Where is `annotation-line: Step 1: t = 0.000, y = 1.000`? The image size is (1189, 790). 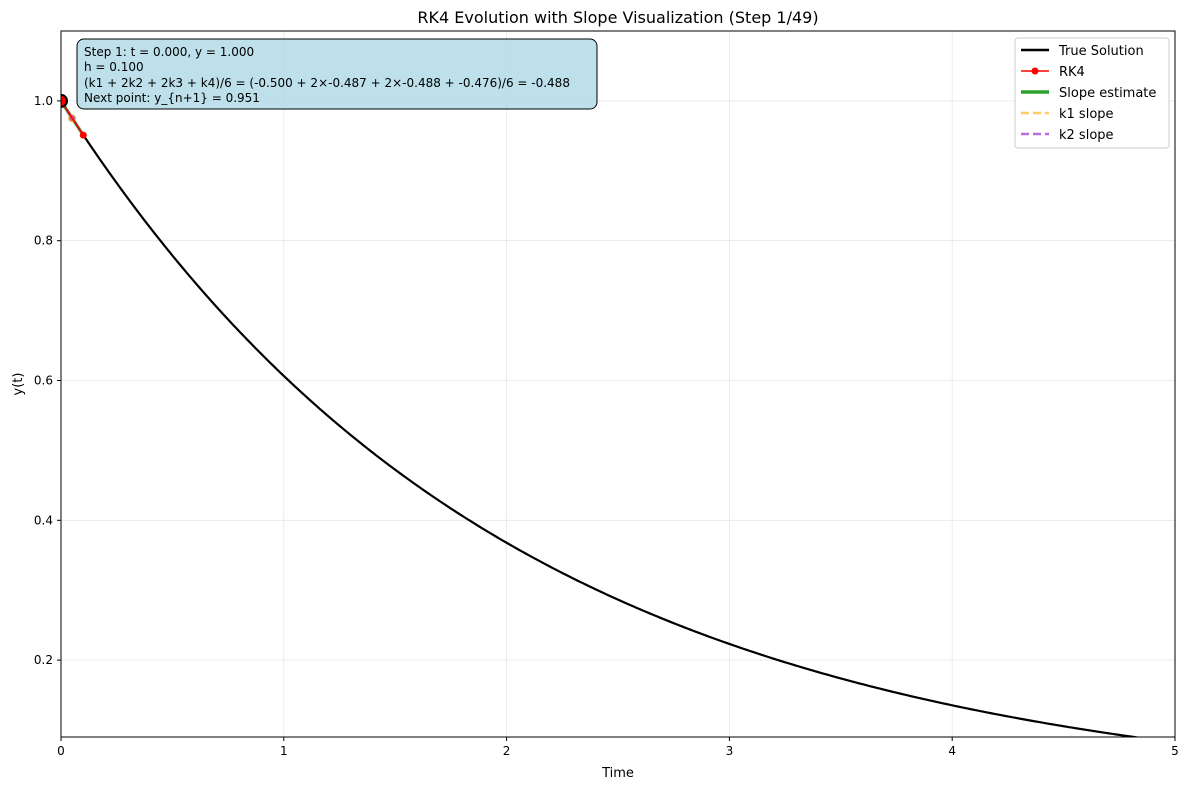 annotation-line: Step 1: t = 0.000, y = 1.000 is located at coordinates (169, 52).